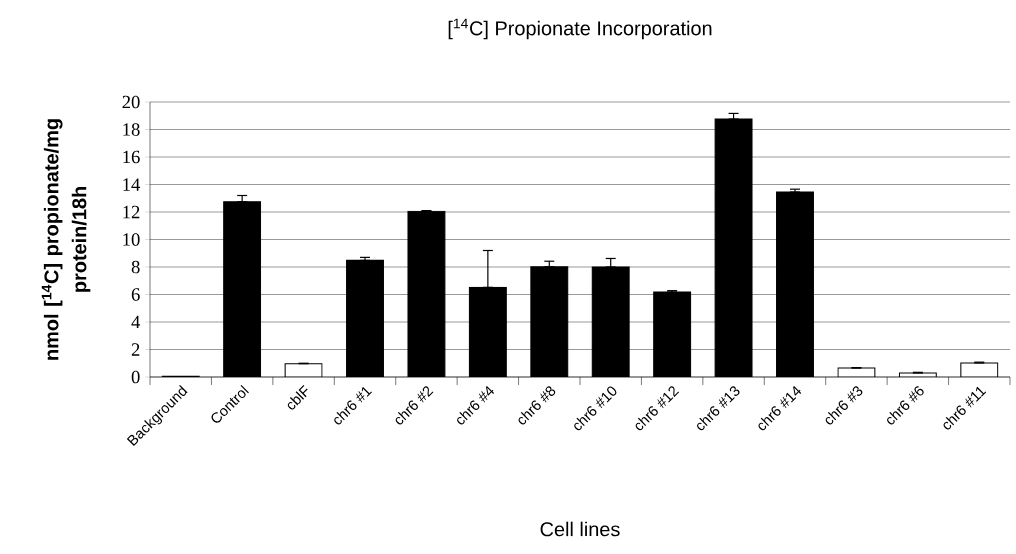  I want to click on y-tick-label: 20, so click(131, 102).